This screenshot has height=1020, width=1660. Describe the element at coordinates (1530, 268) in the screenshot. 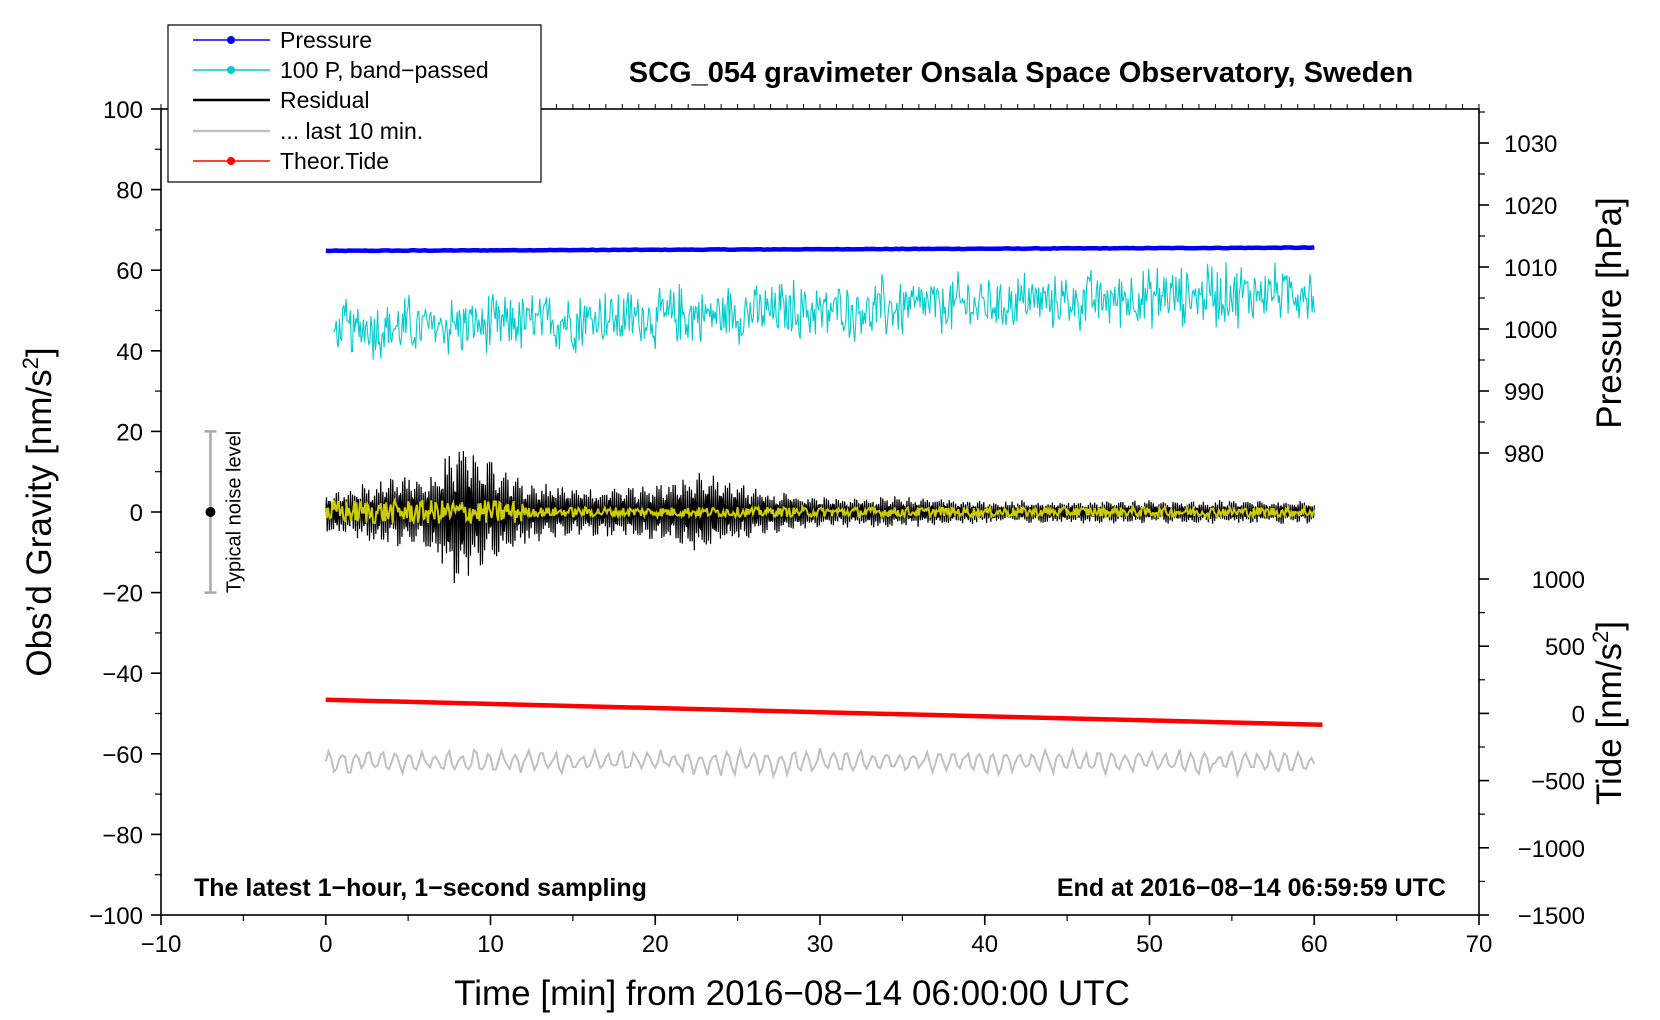

I see `pressure-tick-label: 1010` at that location.